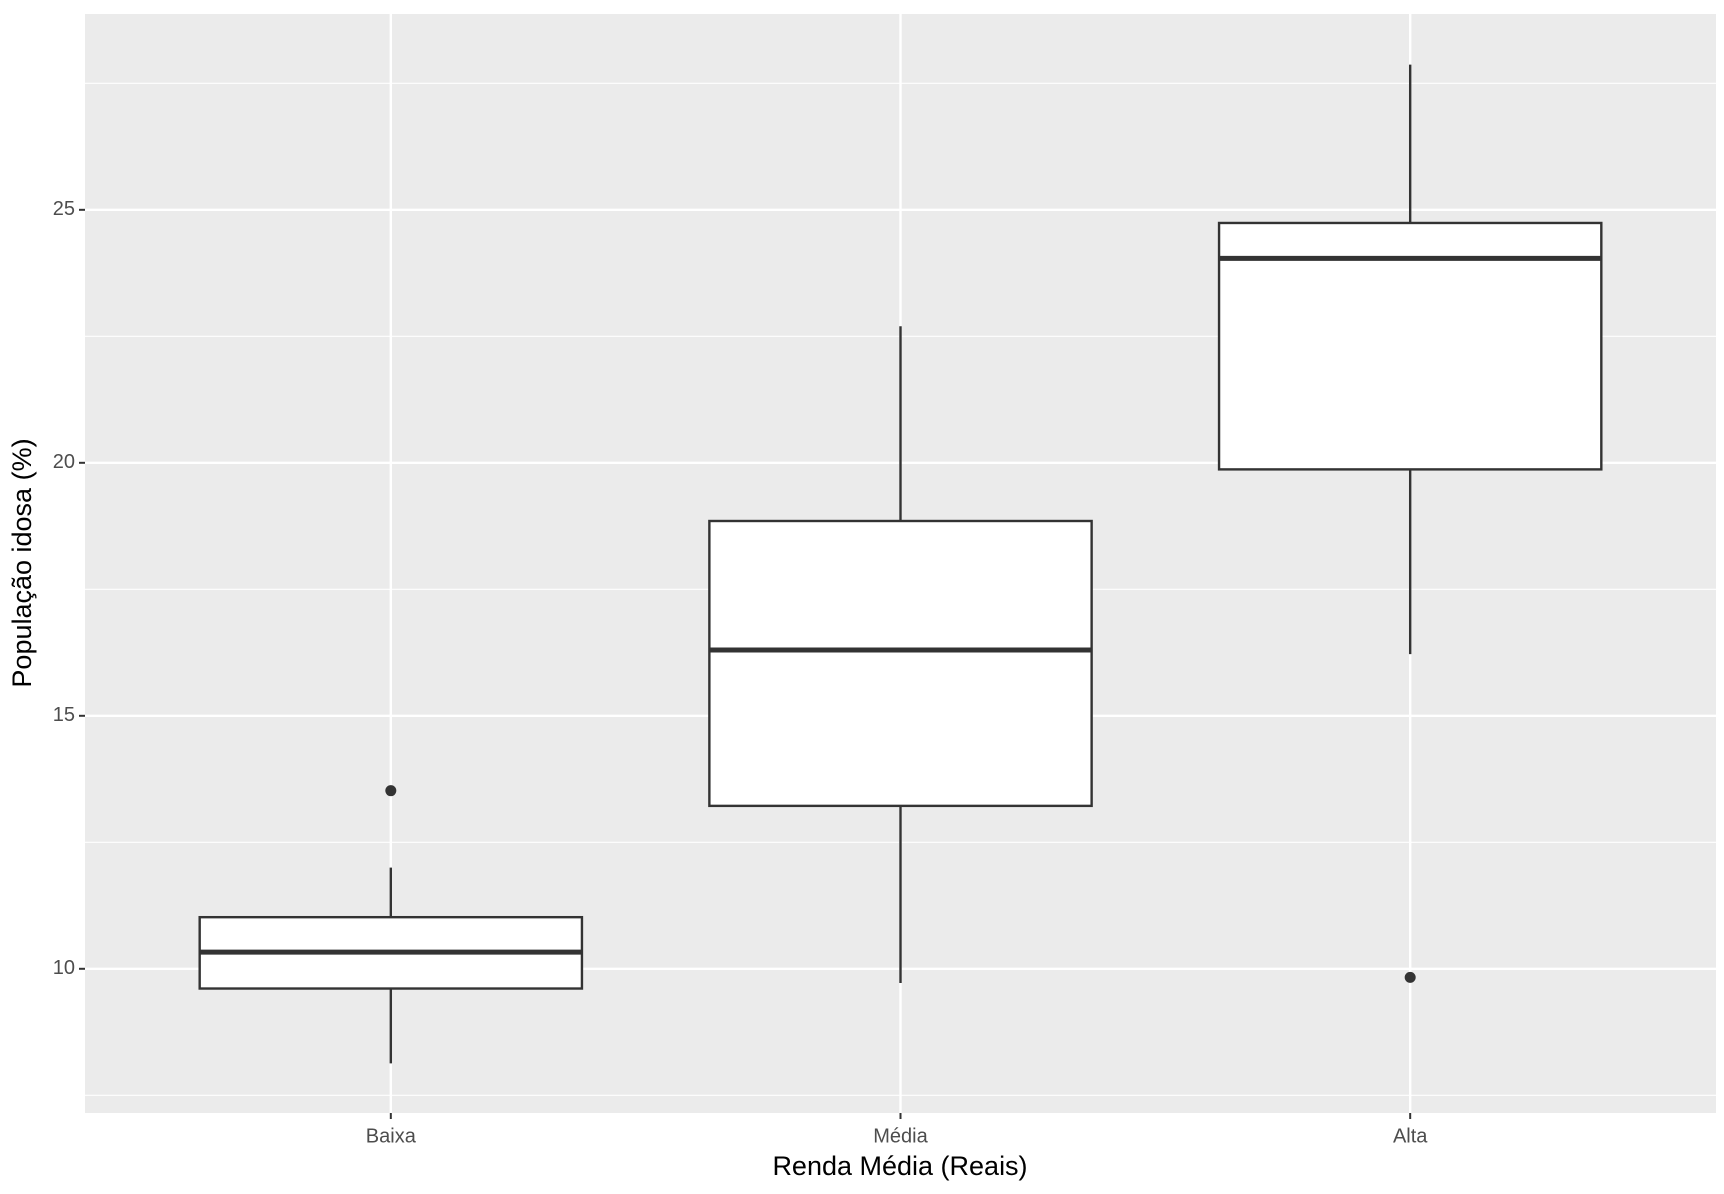  Describe the element at coordinates (64, 209) in the screenshot. I see `y-tick-label: 25` at that location.